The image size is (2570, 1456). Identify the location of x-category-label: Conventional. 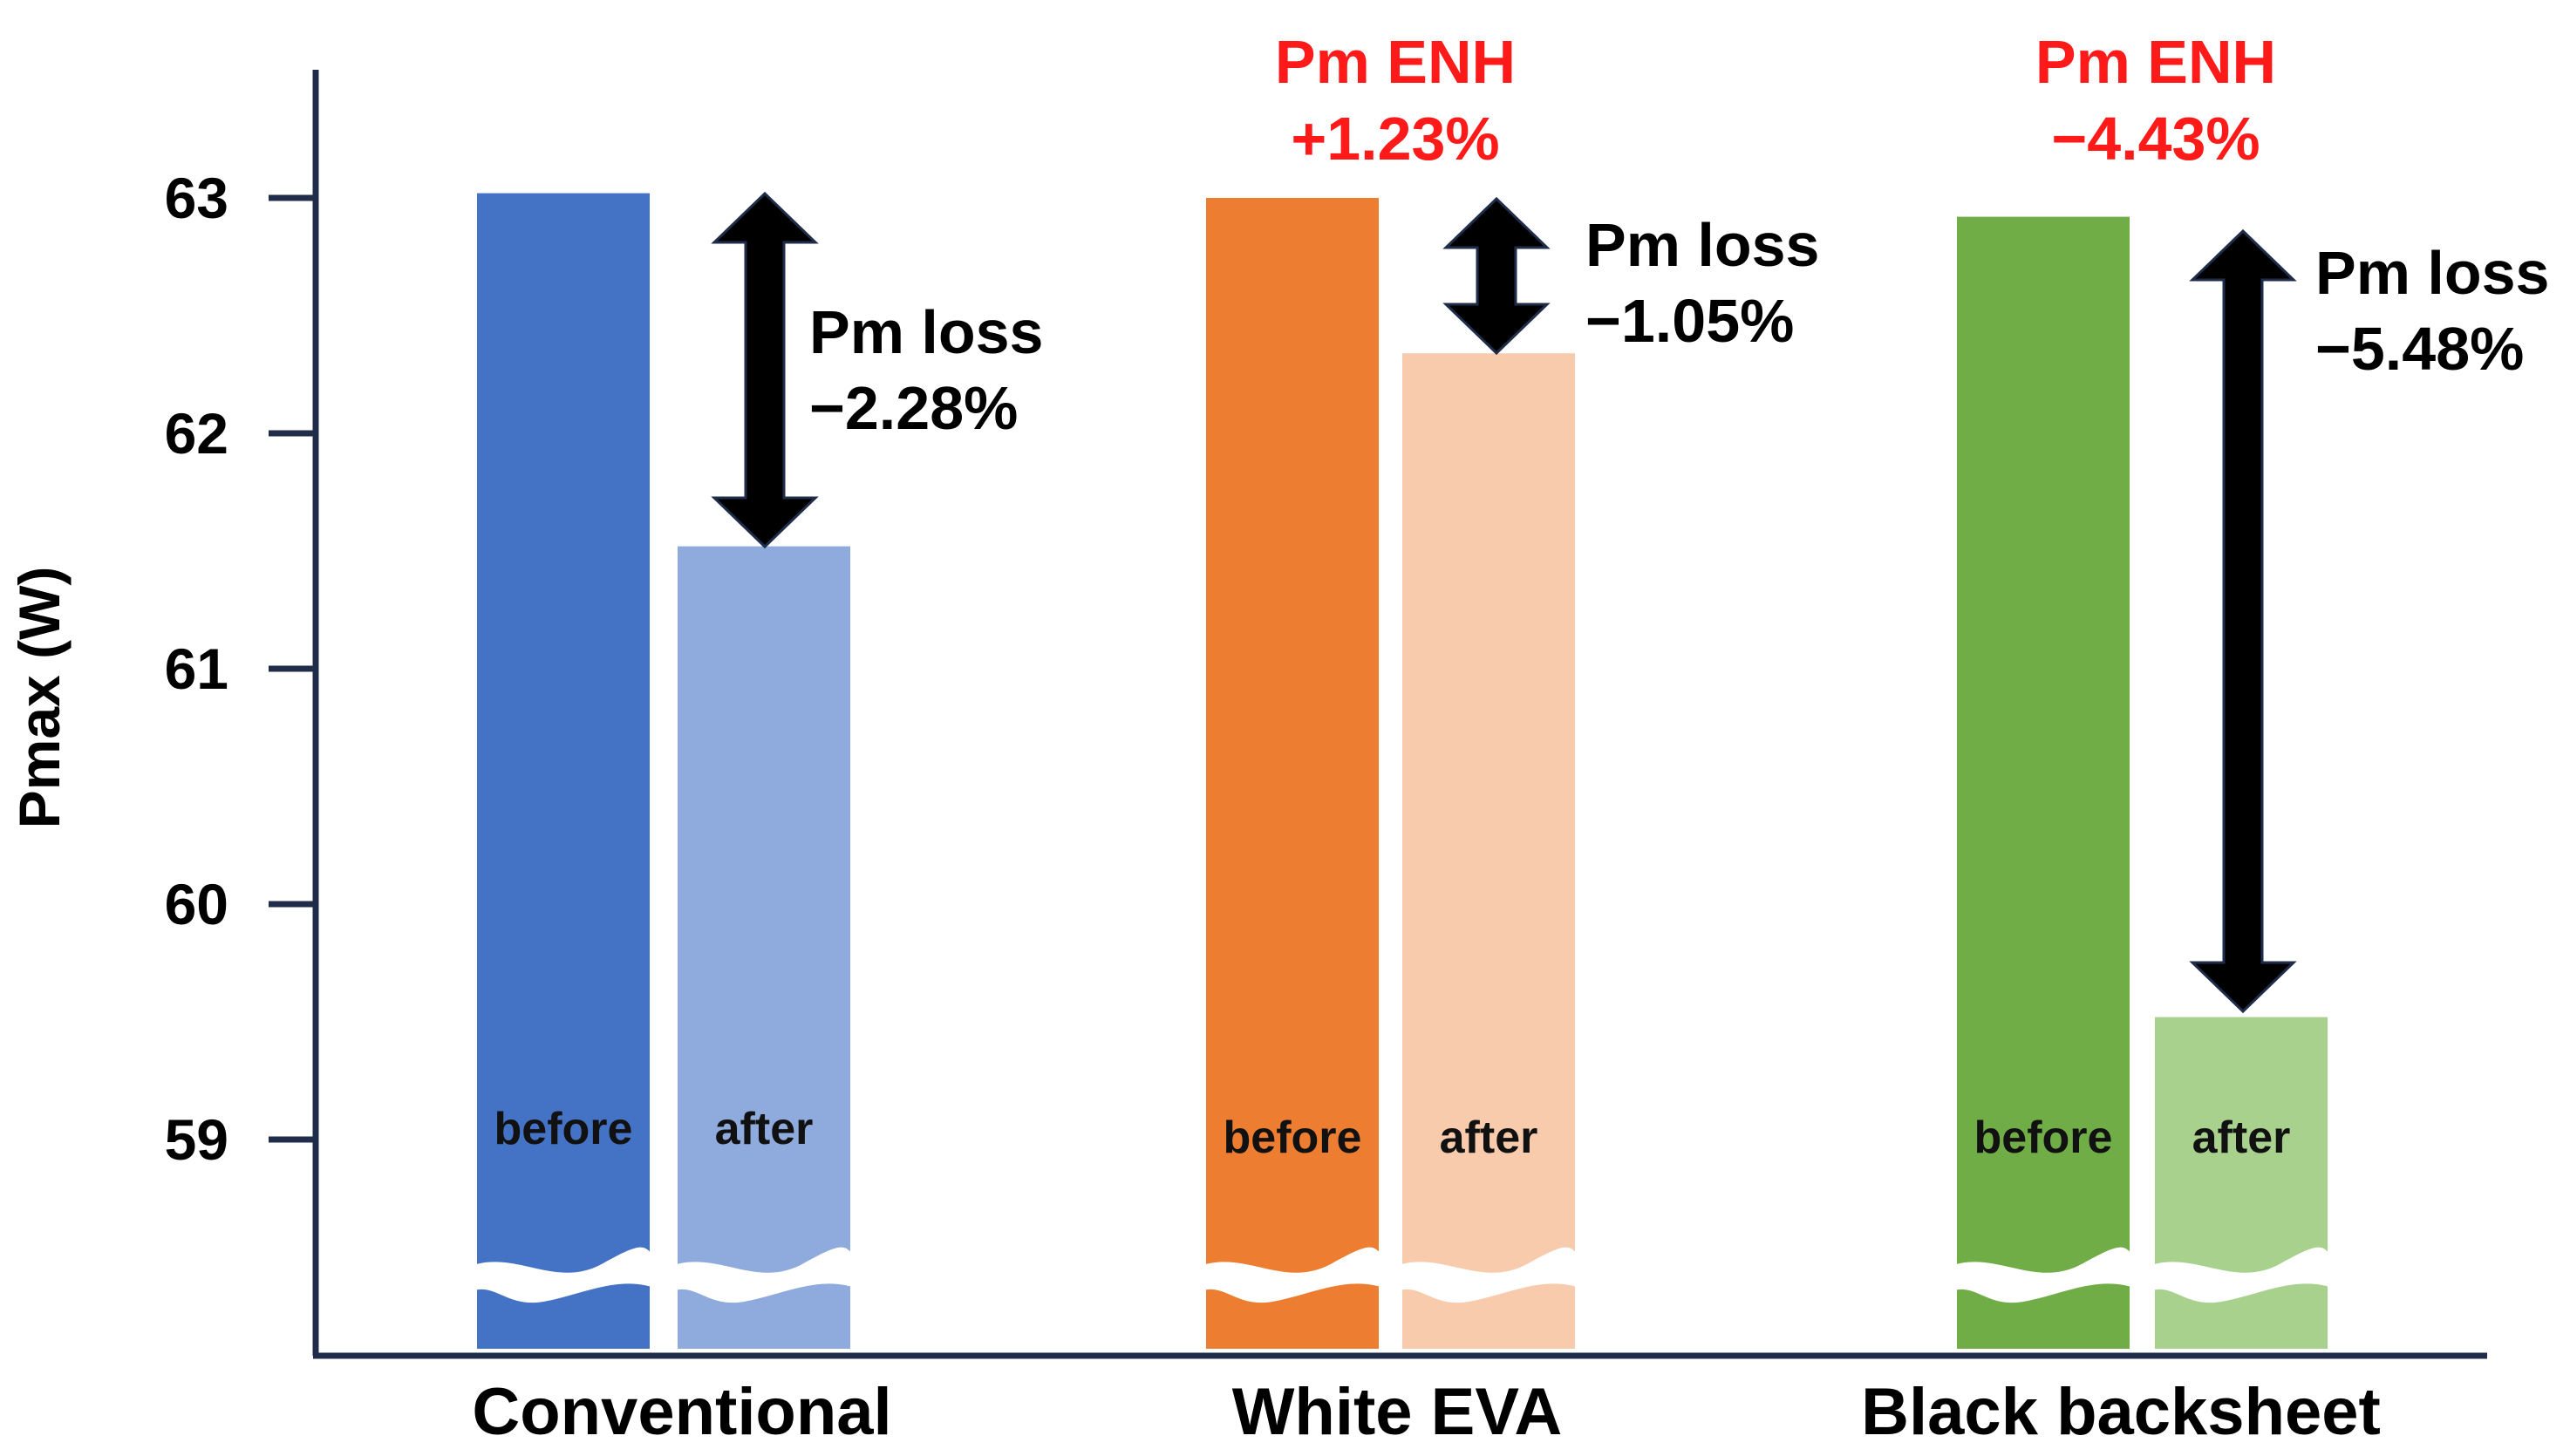
(681, 1412).